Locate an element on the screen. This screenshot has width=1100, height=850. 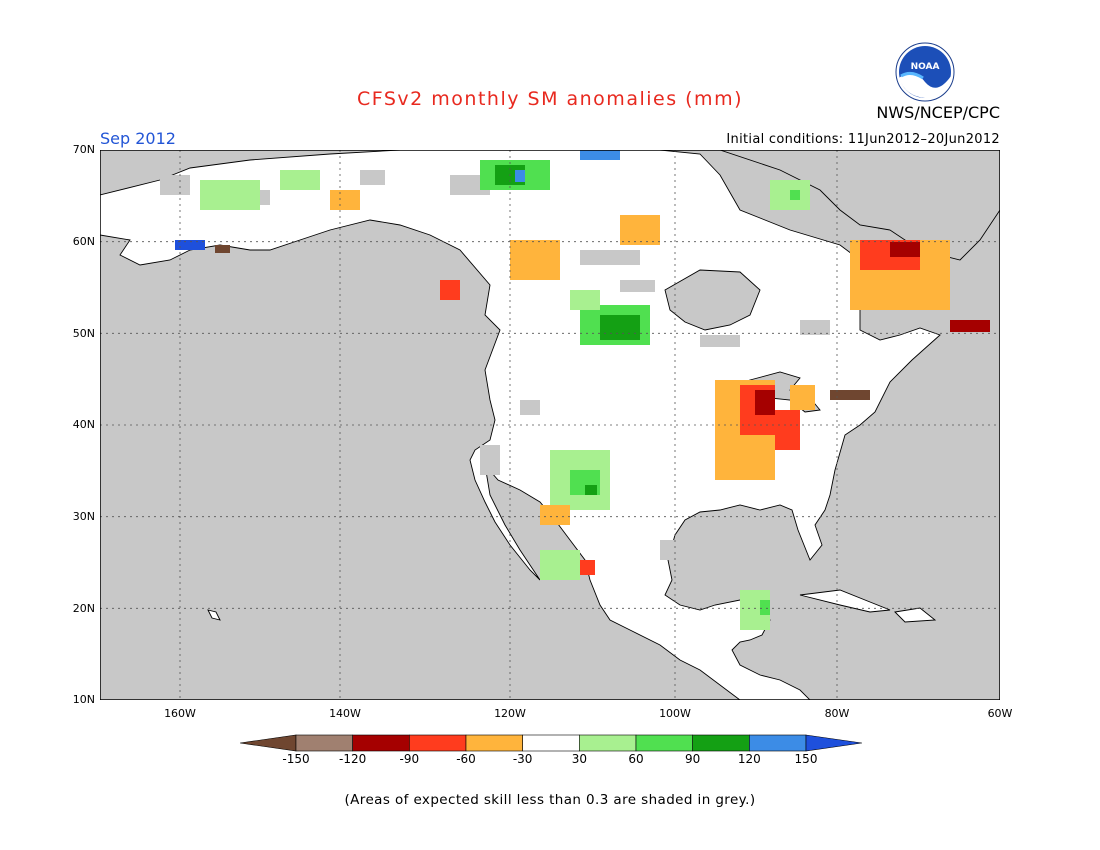
lat-label: 60N is located at coordinates (83, 241).